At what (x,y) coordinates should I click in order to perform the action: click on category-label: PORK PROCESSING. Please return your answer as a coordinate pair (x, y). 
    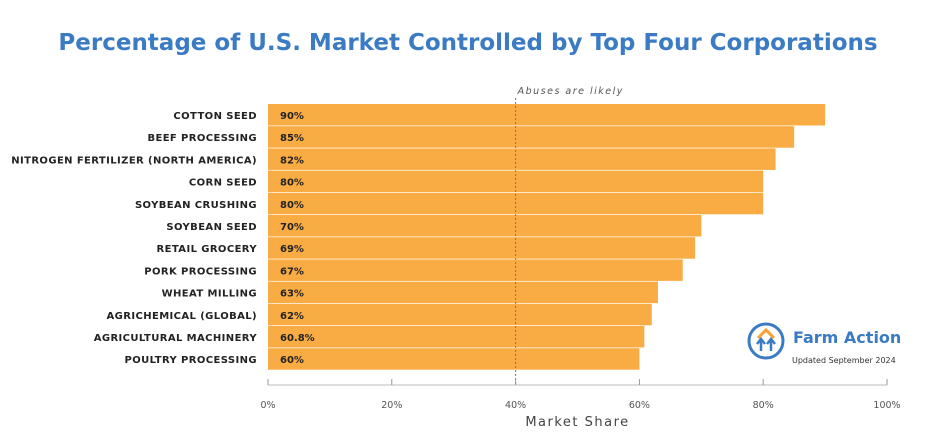
    Looking at the image, I should click on (200, 271).